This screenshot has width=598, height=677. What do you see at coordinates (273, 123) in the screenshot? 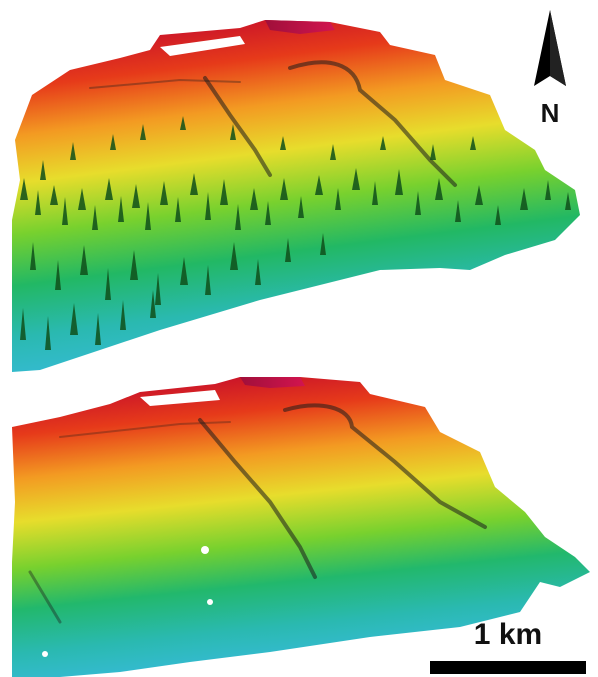
I see `channel-lines` at bounding box center [273, 123].